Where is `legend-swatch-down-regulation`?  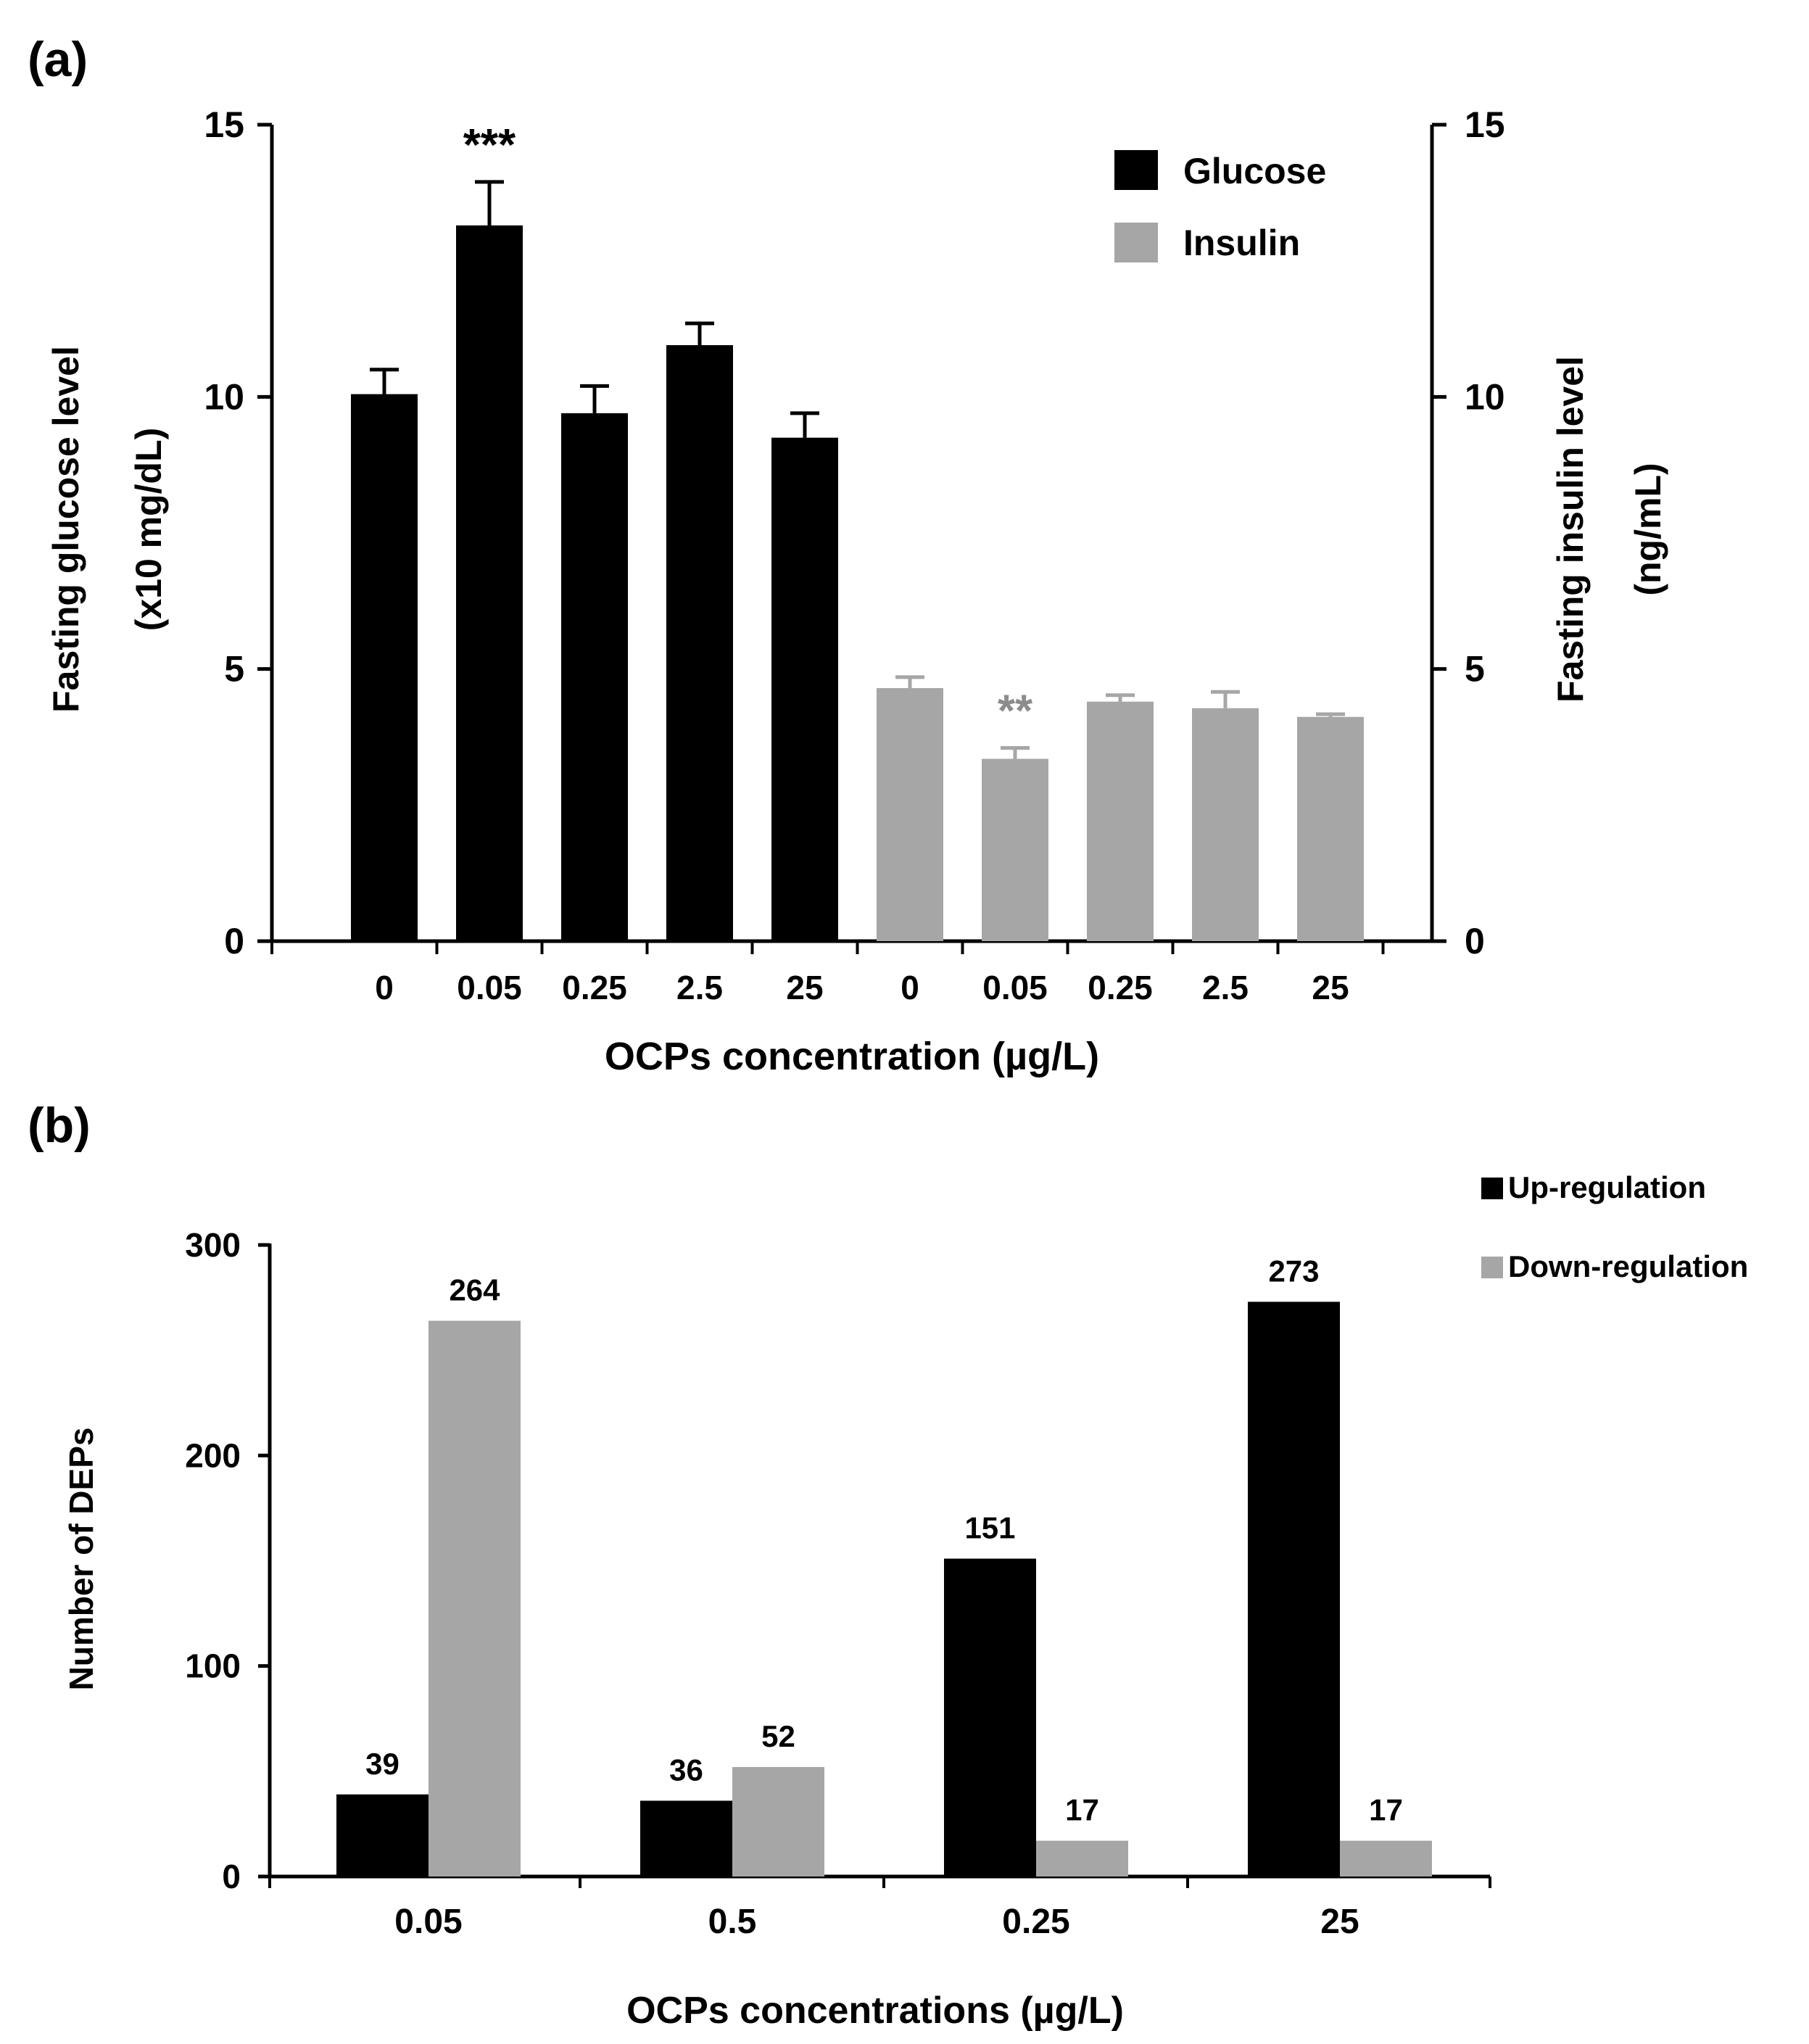 legend-swatch-down-regulation is located at coordinates (1492, 1267).